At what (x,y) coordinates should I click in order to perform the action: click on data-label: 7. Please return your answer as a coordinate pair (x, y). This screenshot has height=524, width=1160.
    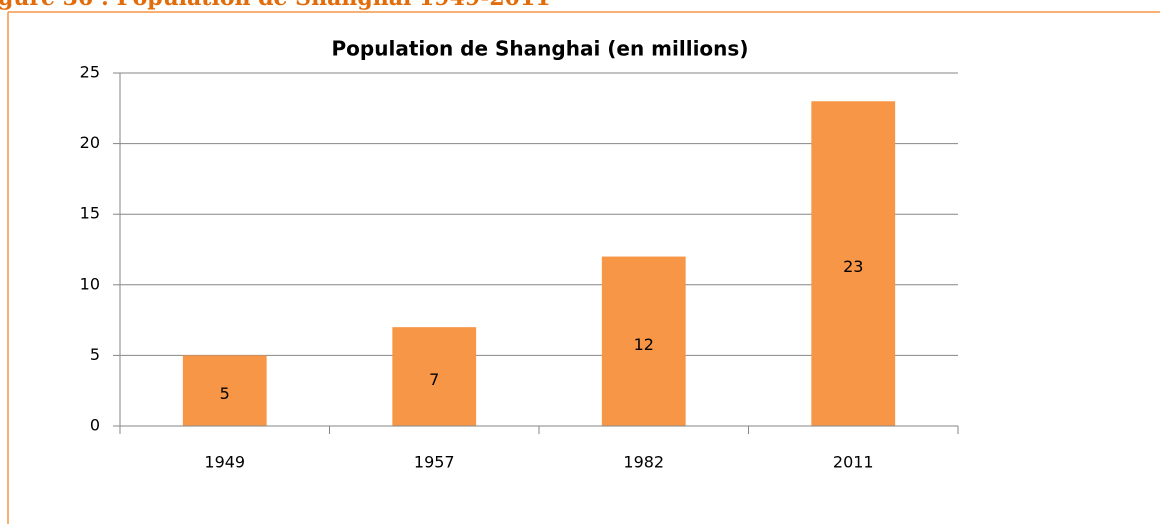
    Looking at the image, I should click on (434, 379).